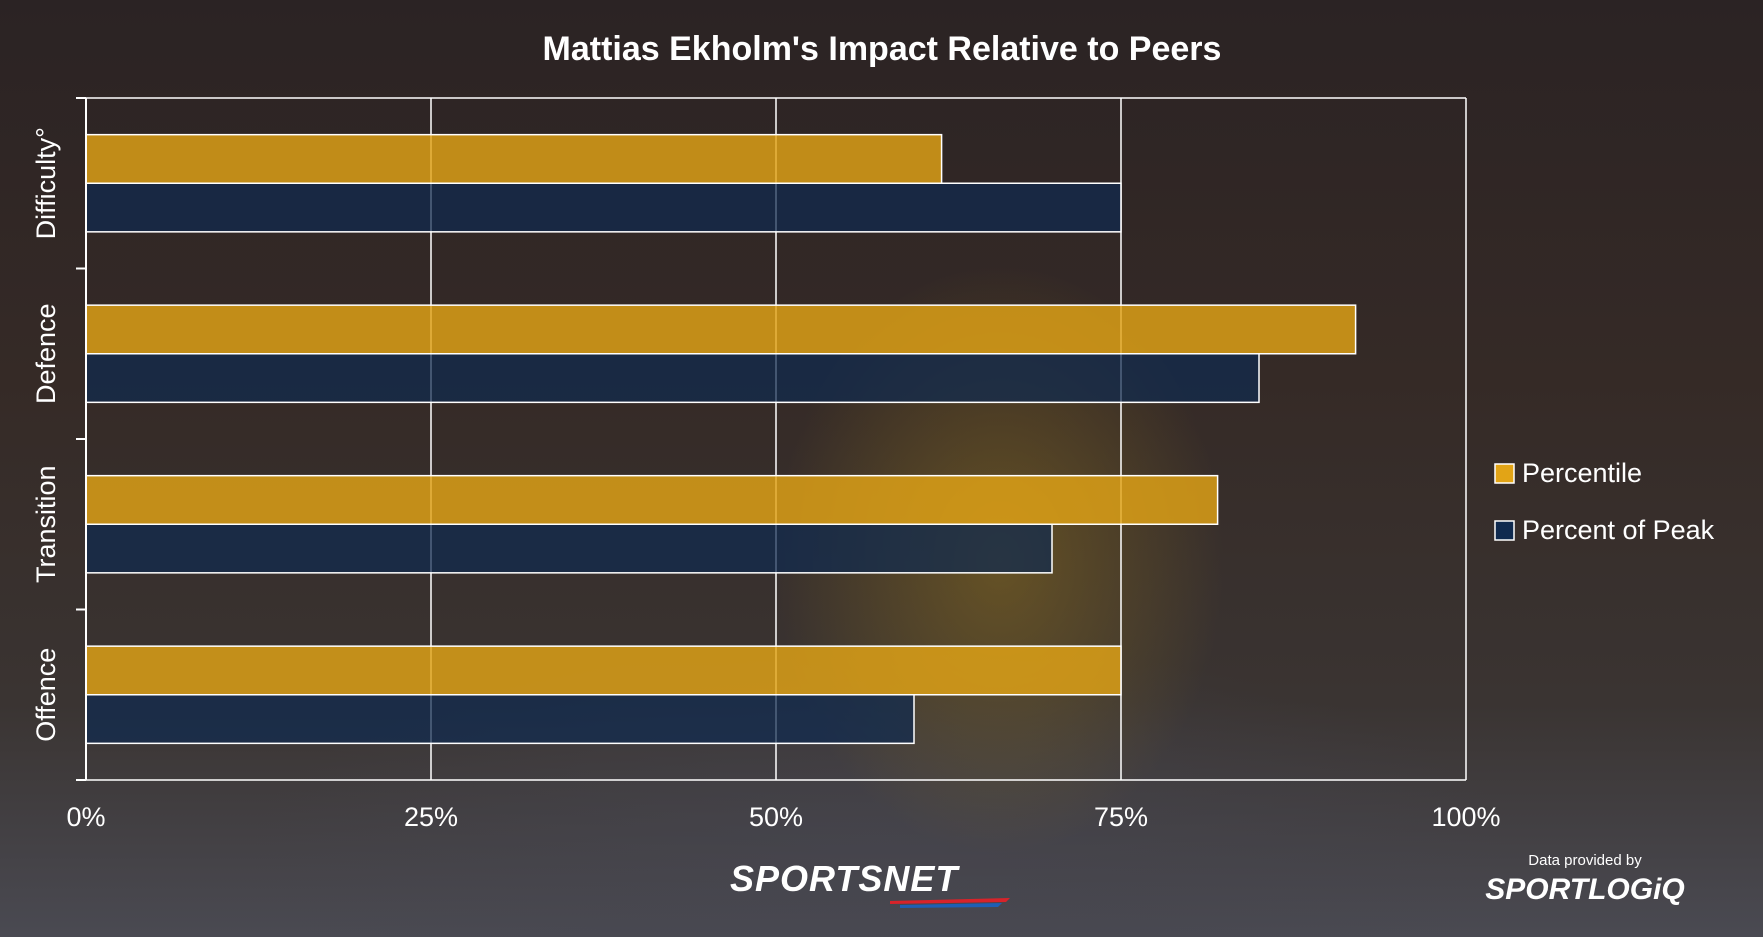 This screenshot has height=937, width=1763. Describe the element at coordinates (844, 878) in the screenshot. I see `sportsnet-wordmark: SPORTSNET` at that location.